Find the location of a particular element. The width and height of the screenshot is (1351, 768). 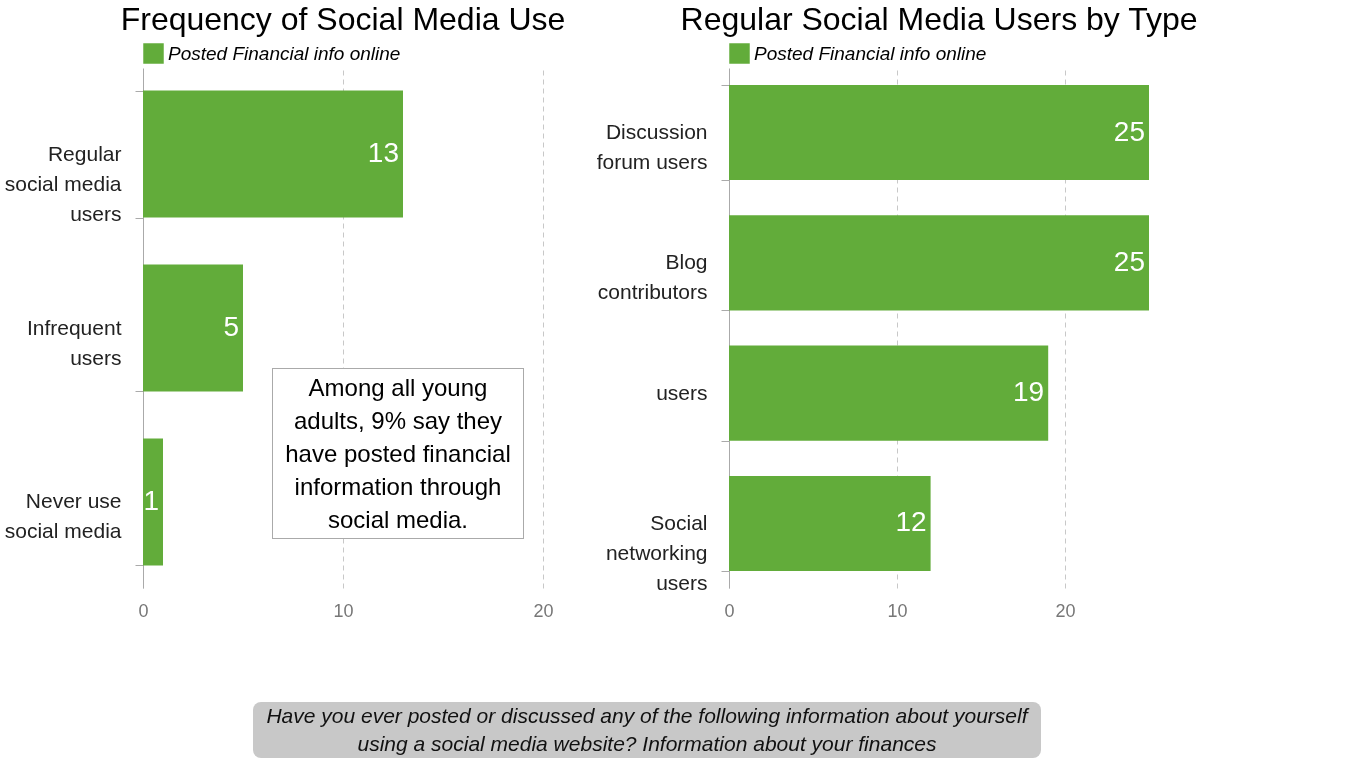

y-tick-label: Infrequent users is located at coordinates (74, 342).